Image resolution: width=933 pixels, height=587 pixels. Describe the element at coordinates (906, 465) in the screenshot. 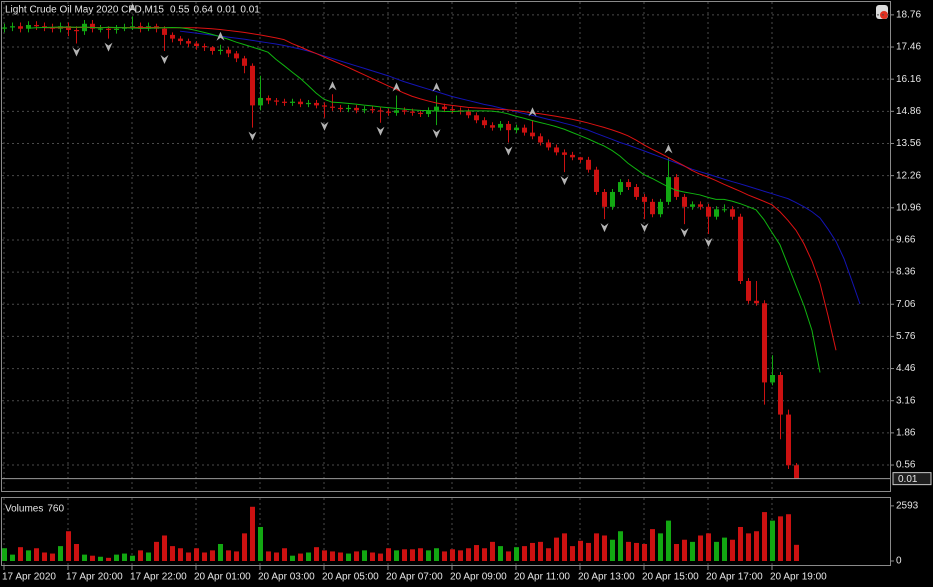

I see `y-tick-label: 0.56` at that location.